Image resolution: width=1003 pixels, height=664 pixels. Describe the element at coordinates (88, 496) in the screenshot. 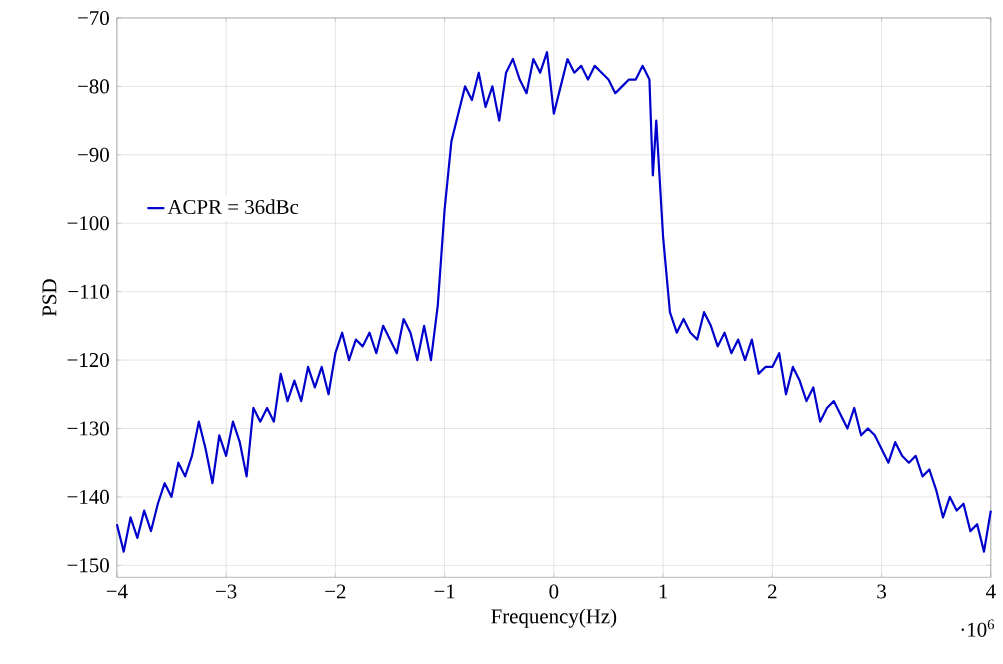

I see `y-tick-label: −140` at that location.